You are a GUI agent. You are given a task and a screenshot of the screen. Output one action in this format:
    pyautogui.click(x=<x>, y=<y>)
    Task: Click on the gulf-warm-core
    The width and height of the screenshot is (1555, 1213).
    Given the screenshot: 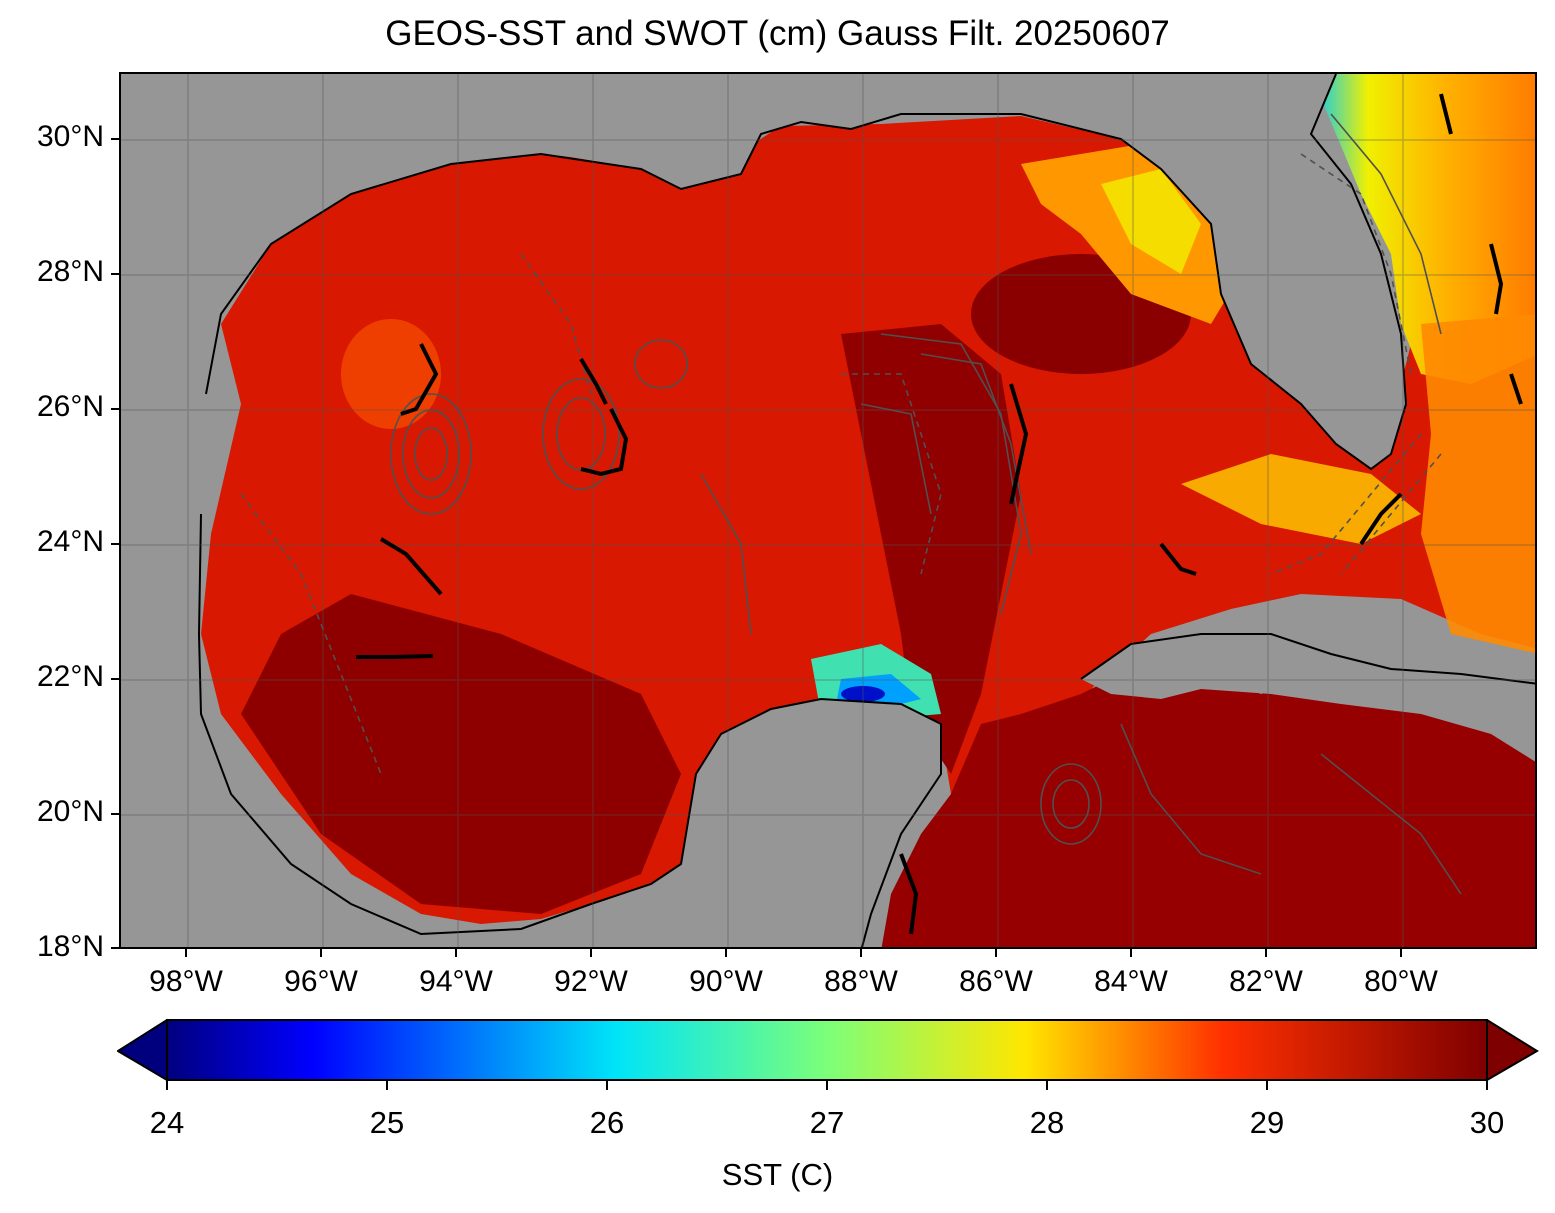 What is the action you would take?
    pyautogui.click(x=461, y=754)
    